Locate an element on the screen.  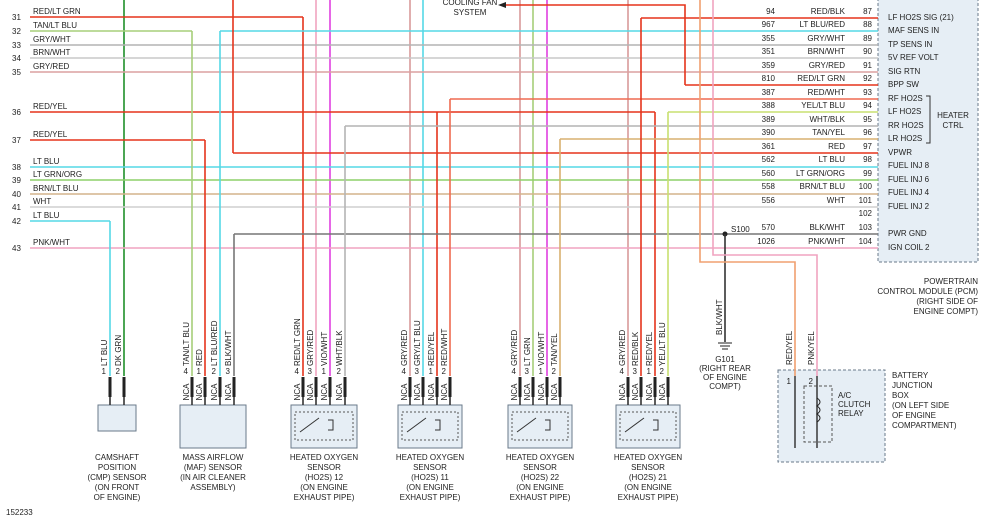
pin-name: BPP SW is located at coordinates (903, 84).